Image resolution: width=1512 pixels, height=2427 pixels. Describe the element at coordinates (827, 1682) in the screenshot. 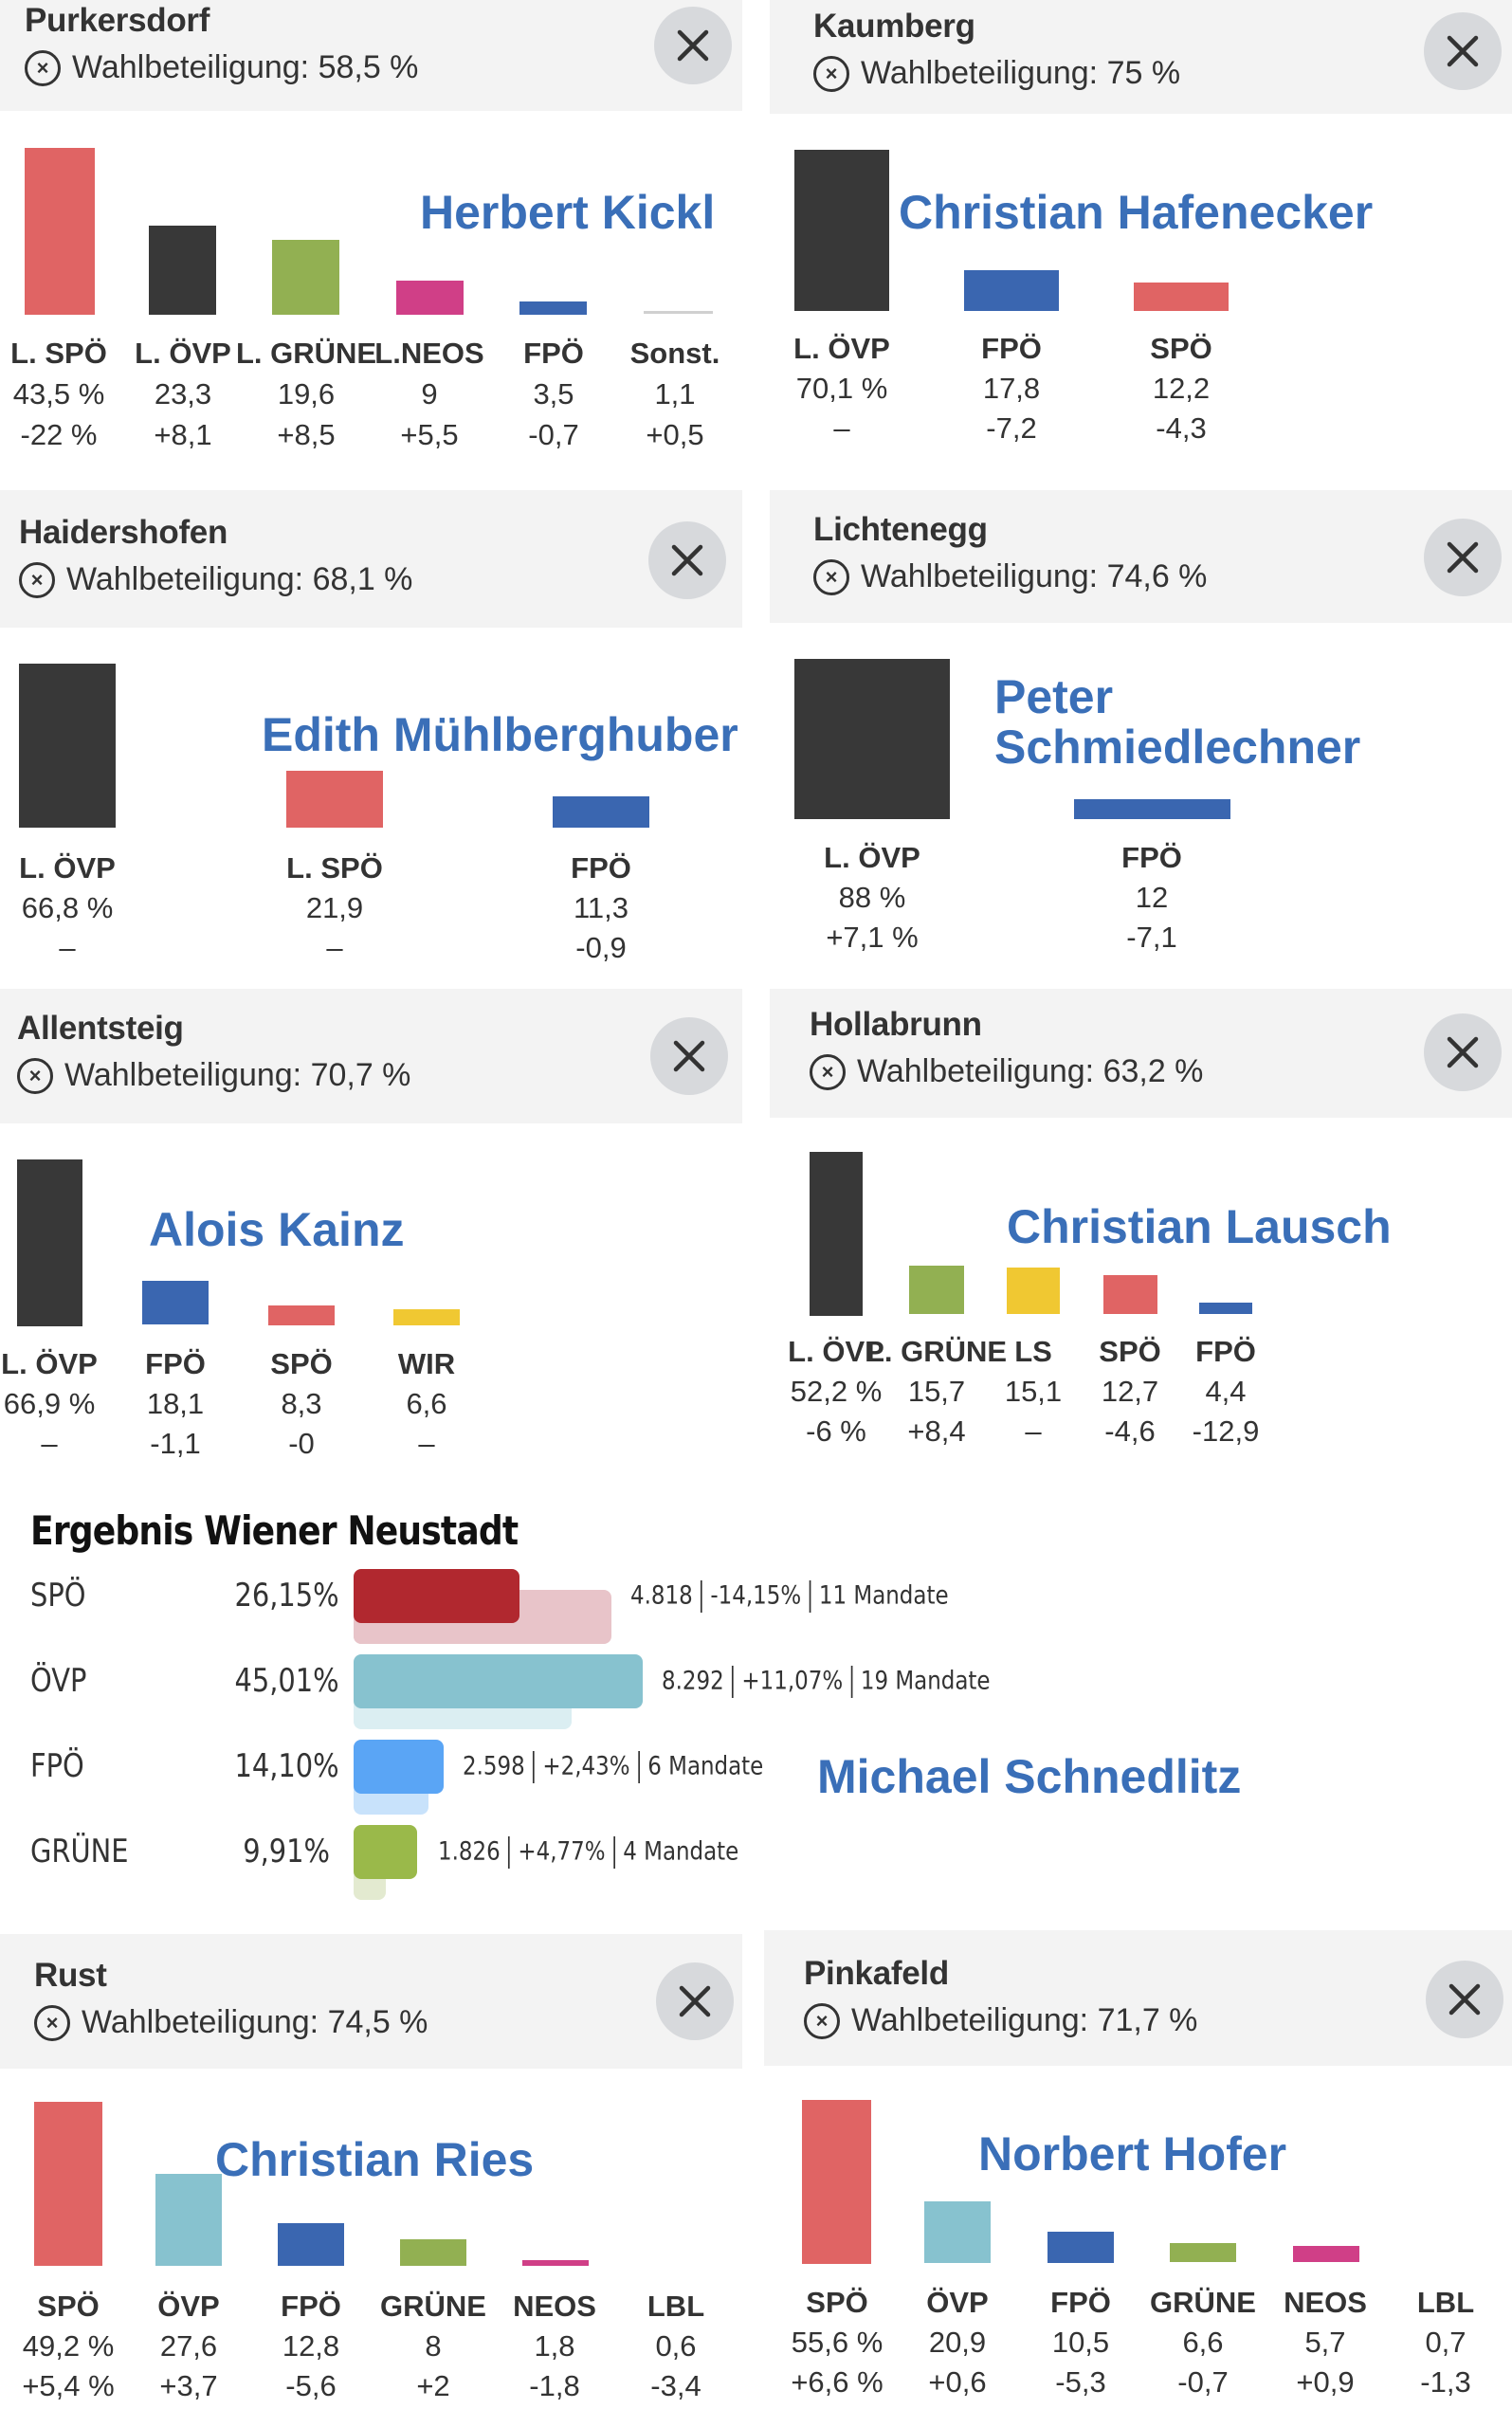

I see `wn-info: 8.292 +11,07% 19 Mandate` at that location.